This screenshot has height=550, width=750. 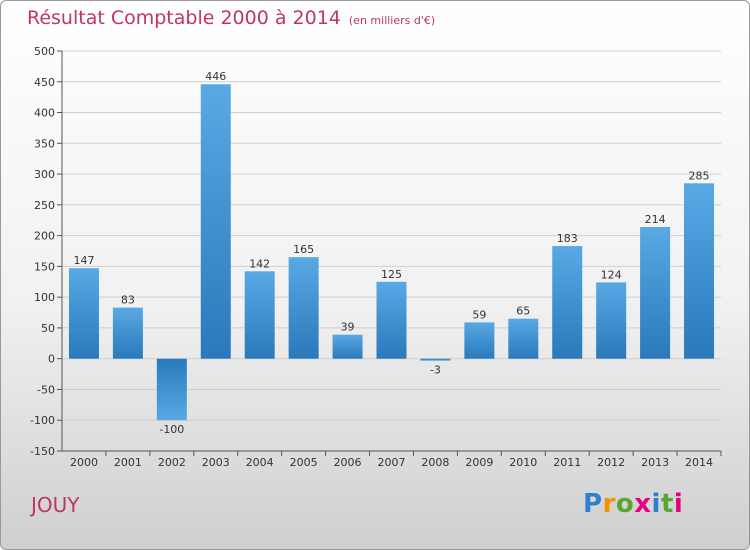 I want to click on x-tick-label: 2009, so click(x=479, y=462).